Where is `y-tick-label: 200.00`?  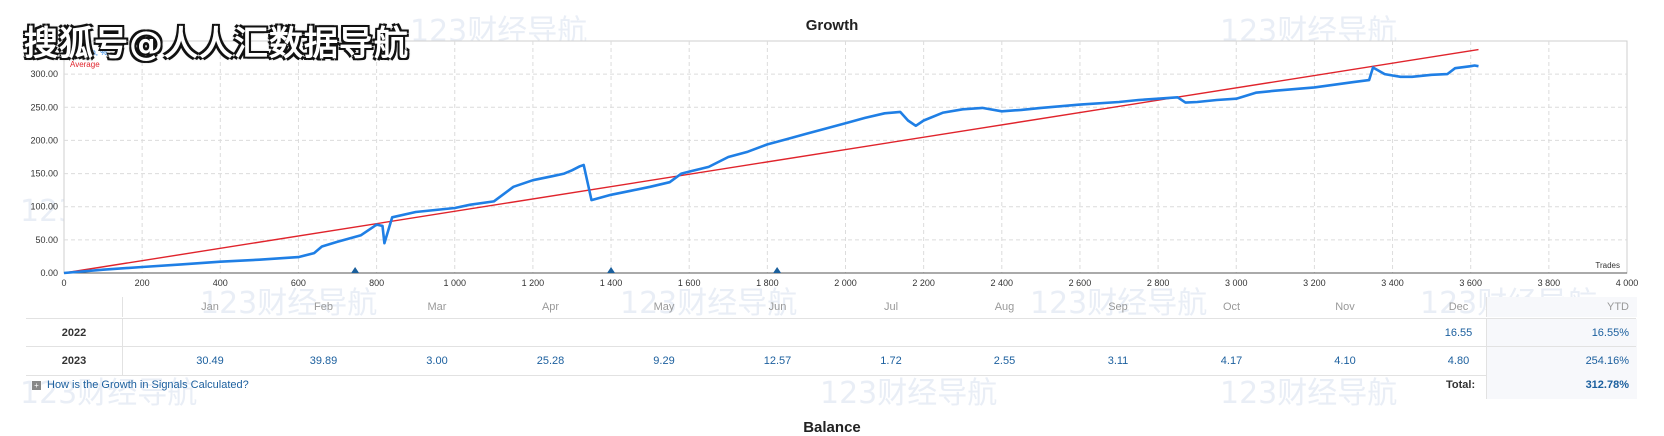 y-tick-label: 200.00 is located at coordinates (44, 140).